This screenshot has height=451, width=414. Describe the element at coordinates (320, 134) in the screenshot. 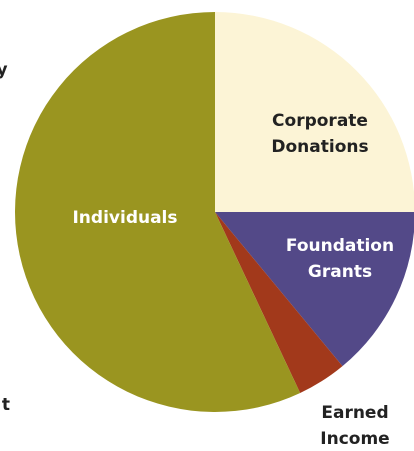

I see `label: Corporate Donations` at that location.